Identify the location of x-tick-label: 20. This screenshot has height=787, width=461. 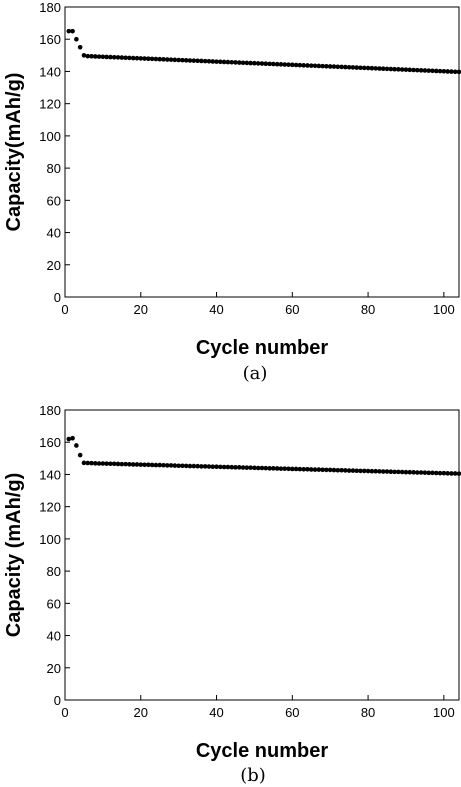
(141, 309).